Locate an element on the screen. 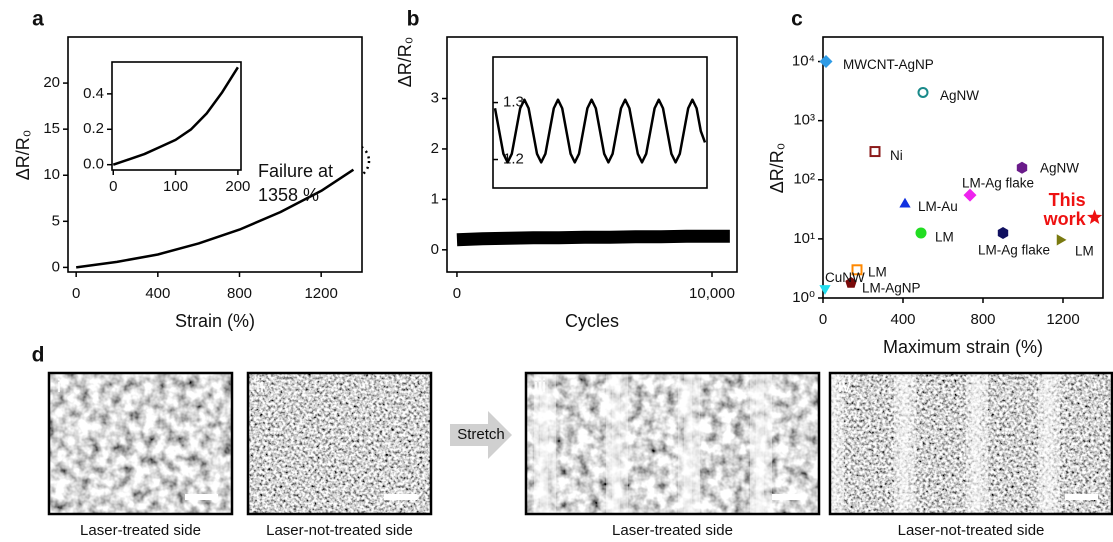 The width and height of the screenshot is (1113, 542). x-tick-label: 10,000 is located at coordinates (712, 293).